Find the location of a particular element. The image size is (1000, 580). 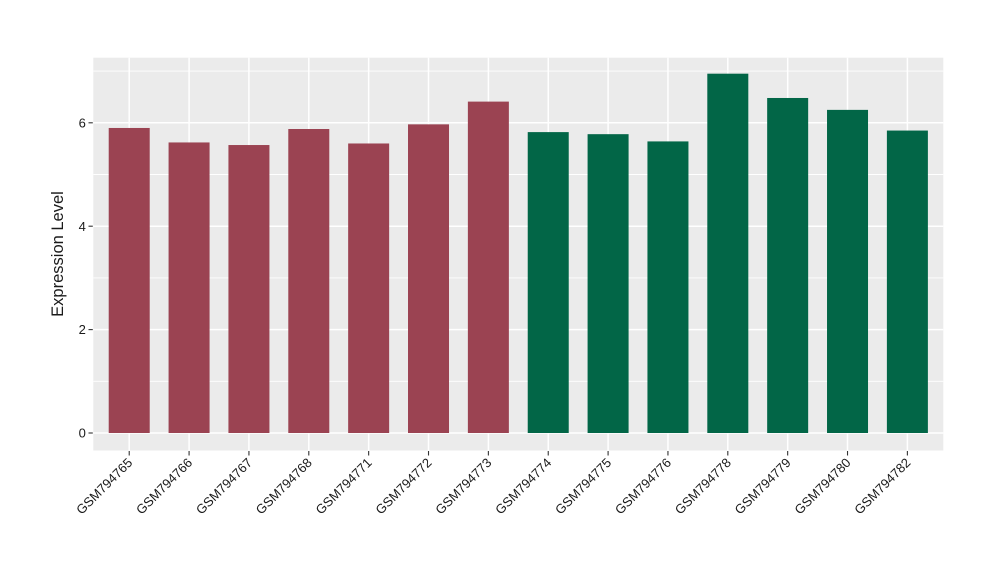

bar-GSM794765 is located at coordinates (129, 280).